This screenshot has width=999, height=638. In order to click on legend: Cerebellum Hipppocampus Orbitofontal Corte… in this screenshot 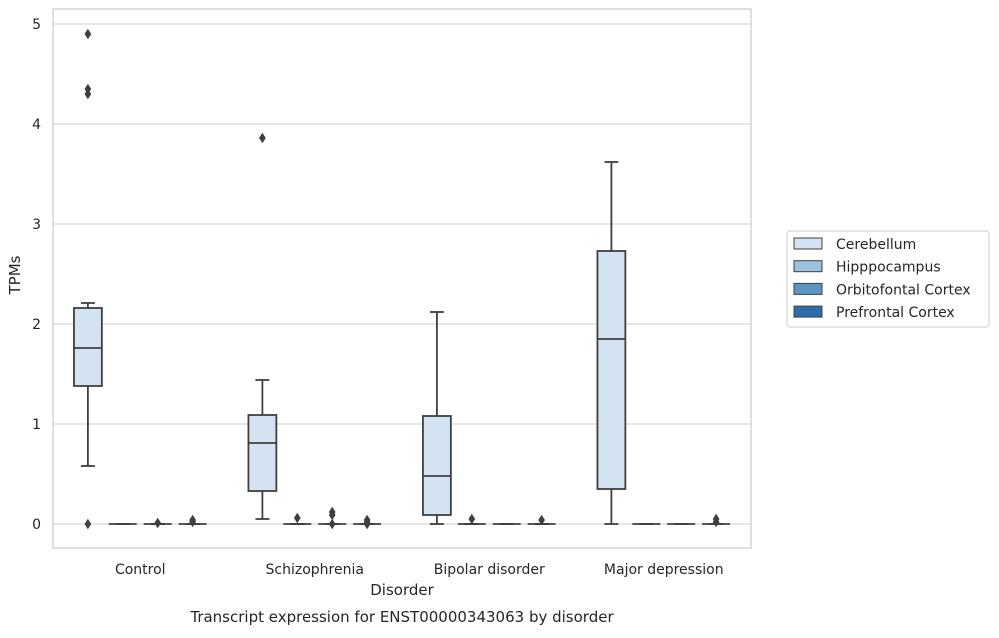, I will do `click(888, 279)`.